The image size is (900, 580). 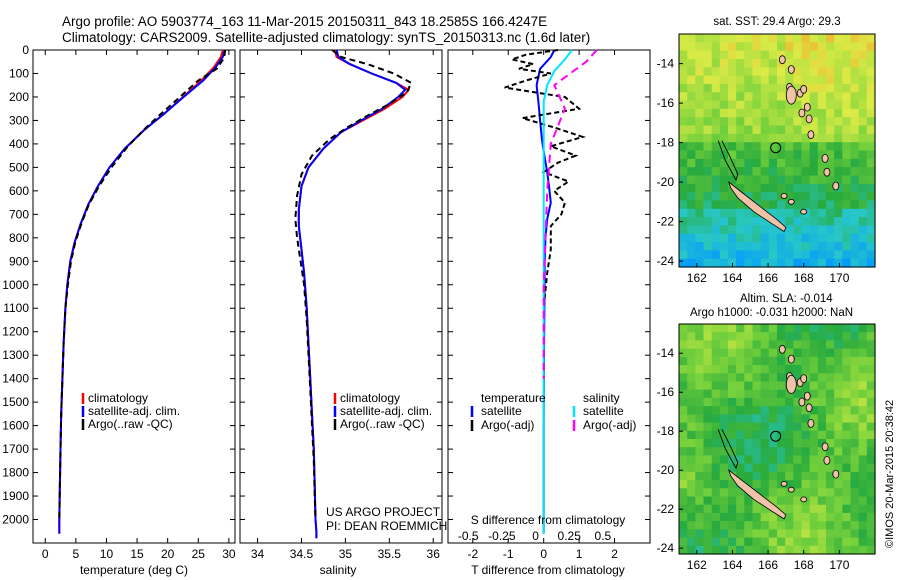 I want to click on loyalty-island, so click(x=804, y=211).